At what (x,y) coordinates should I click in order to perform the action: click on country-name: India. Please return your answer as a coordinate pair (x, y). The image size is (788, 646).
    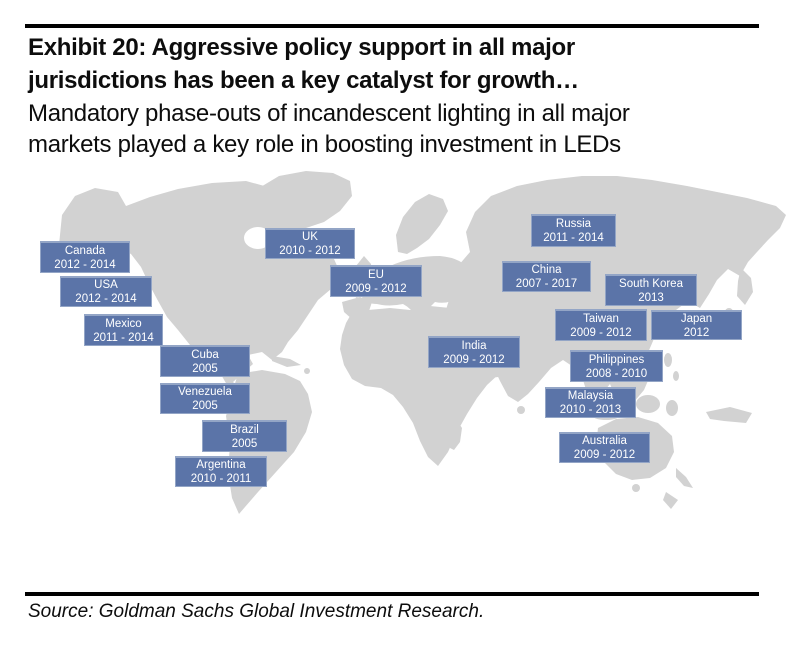
    Looking at the image, I should click on (474, 345).